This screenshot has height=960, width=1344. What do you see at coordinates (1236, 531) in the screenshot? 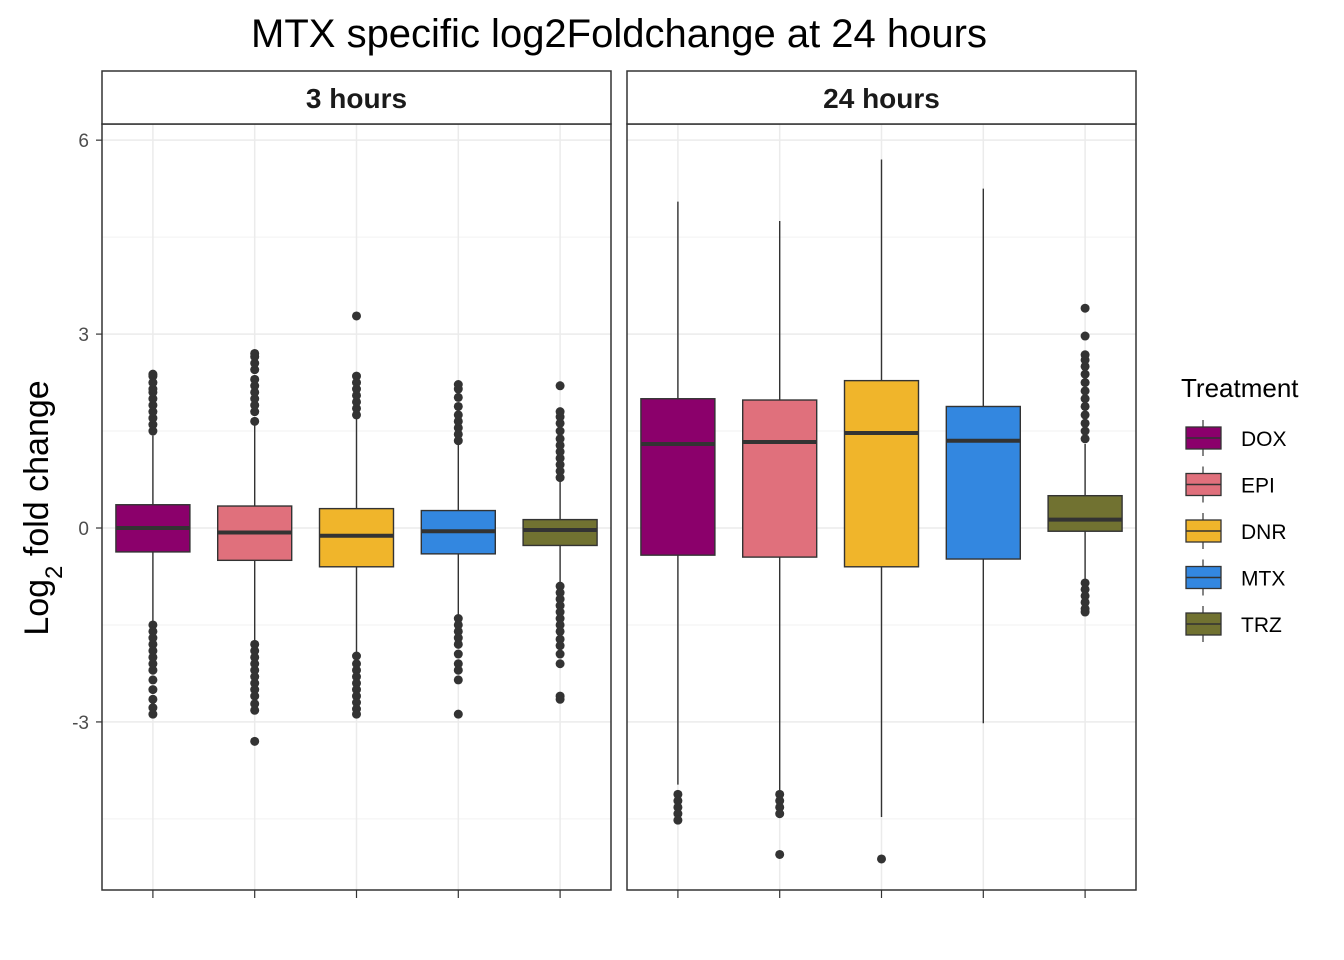
I see `legend-item-dnr: DNR` at bounding box center [1236, 531].